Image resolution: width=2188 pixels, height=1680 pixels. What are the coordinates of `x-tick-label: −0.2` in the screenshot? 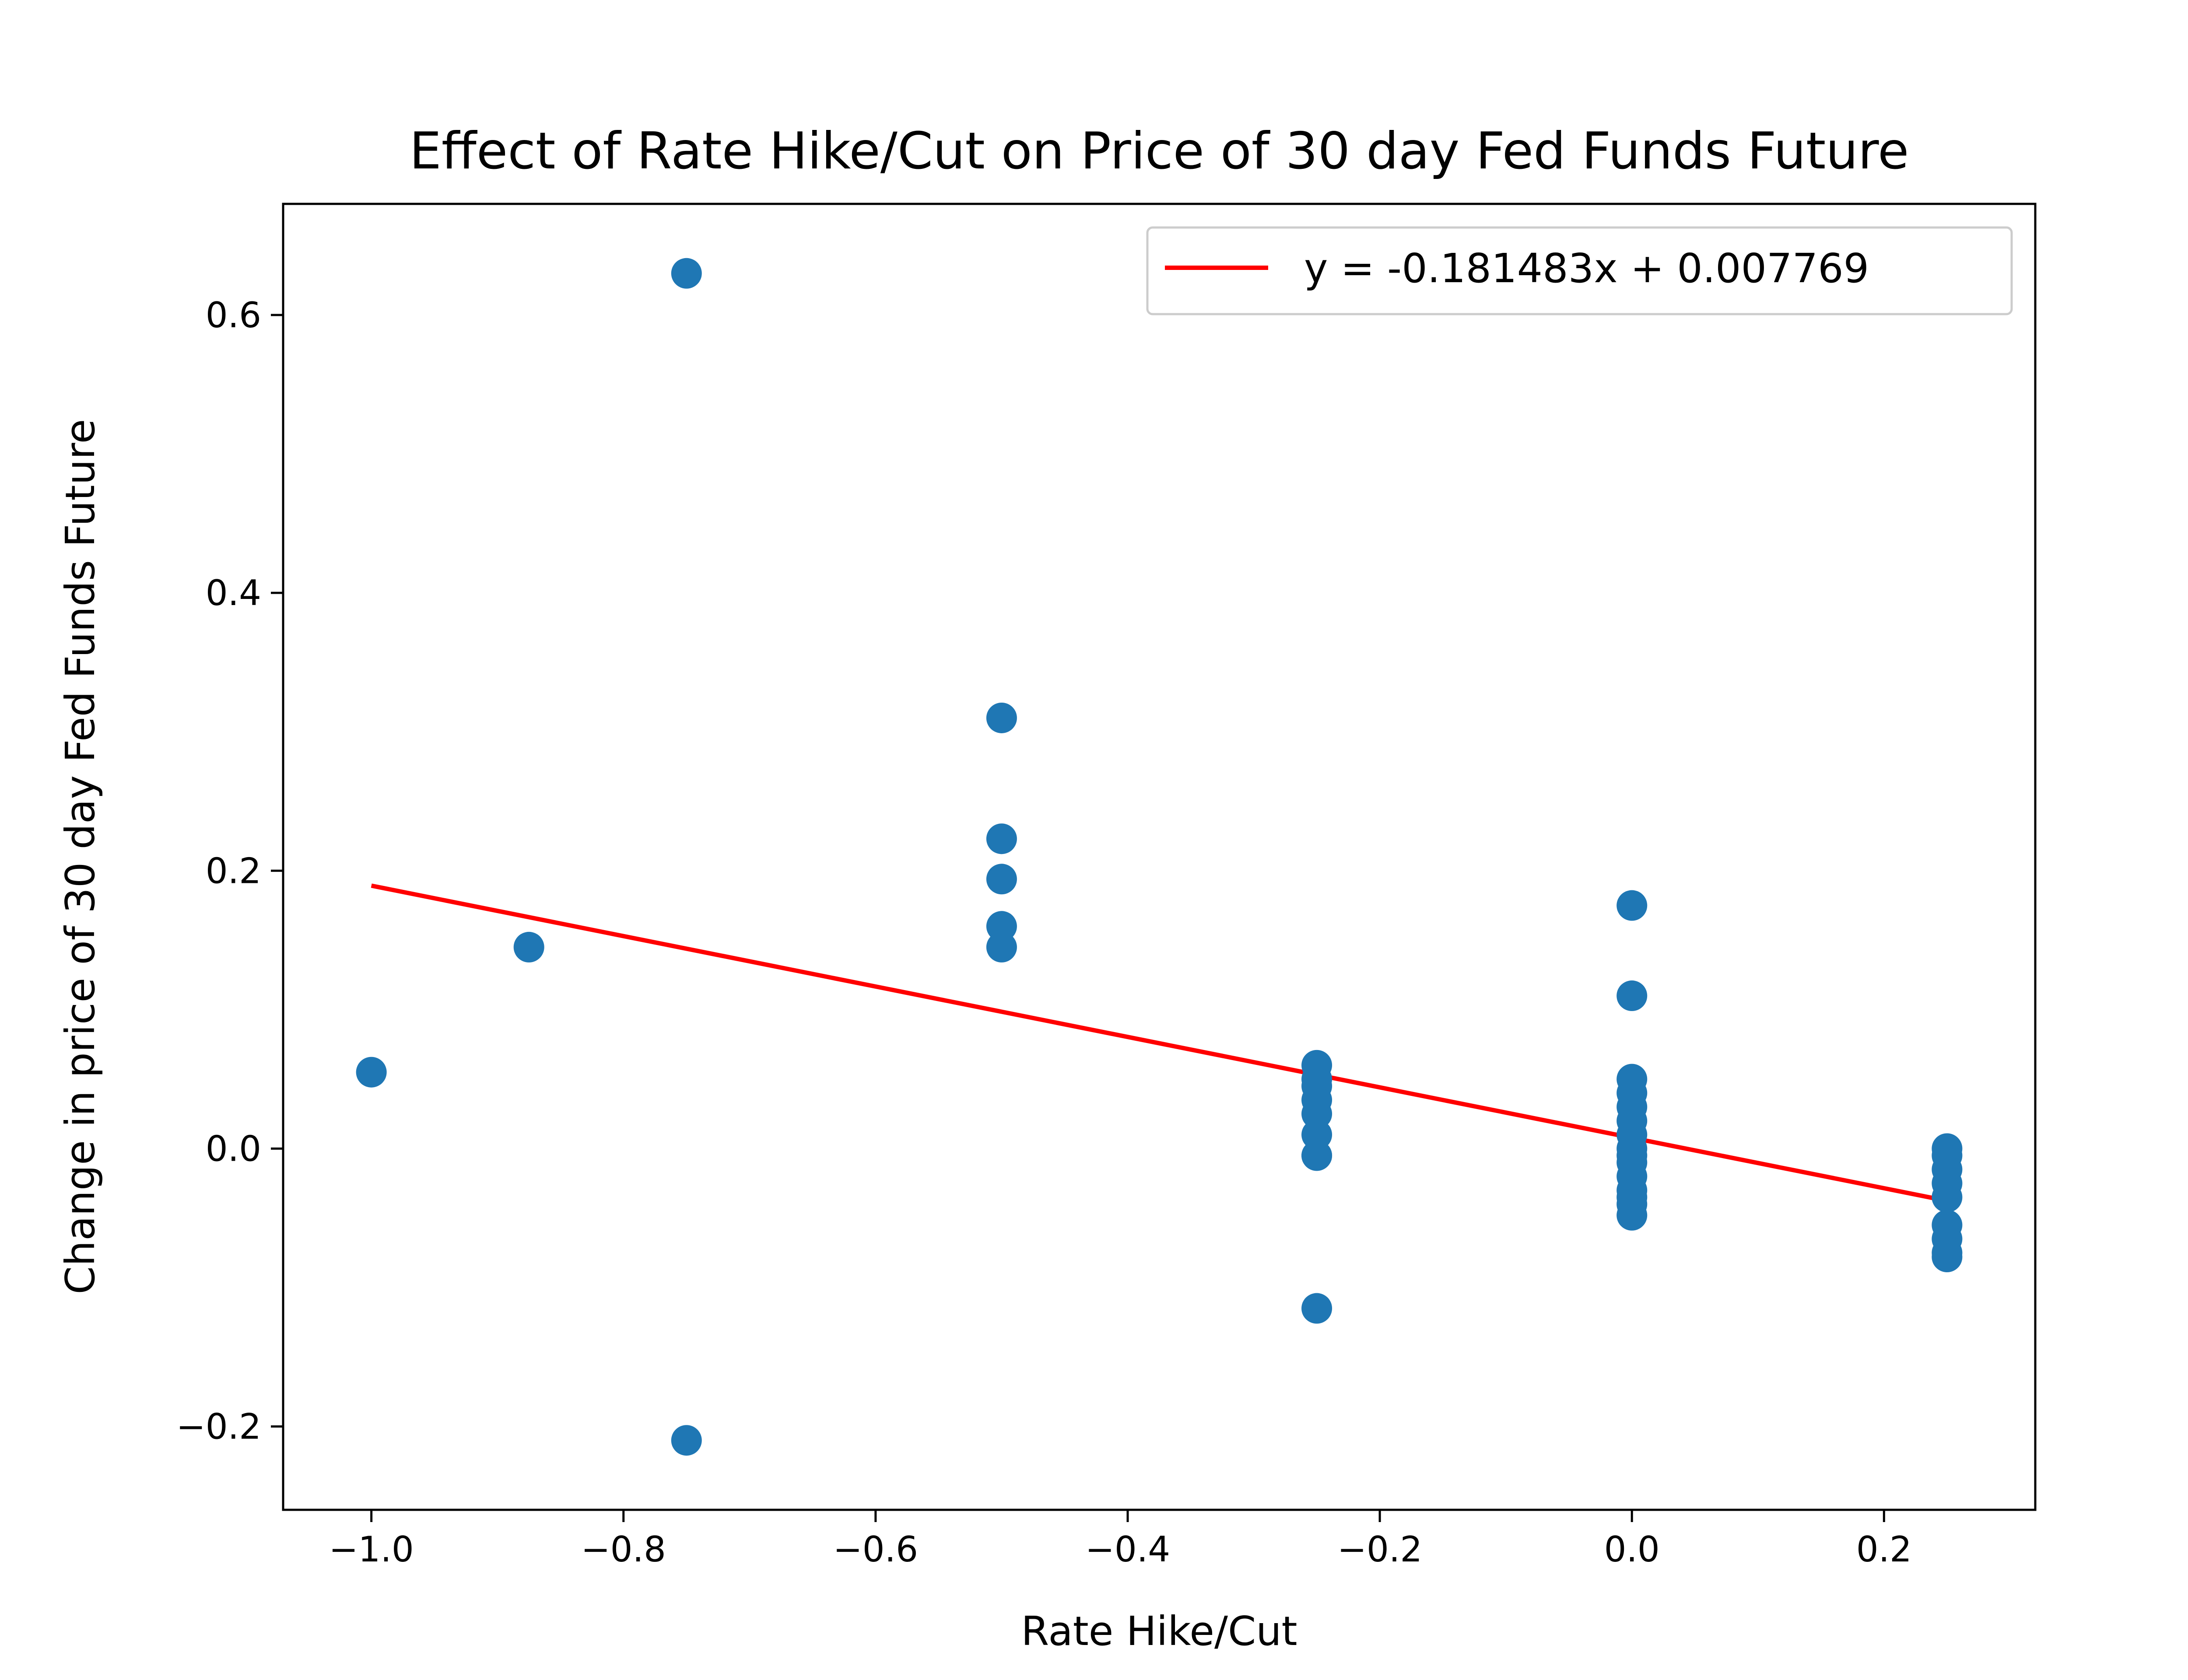 It's located at (1379, 1549).